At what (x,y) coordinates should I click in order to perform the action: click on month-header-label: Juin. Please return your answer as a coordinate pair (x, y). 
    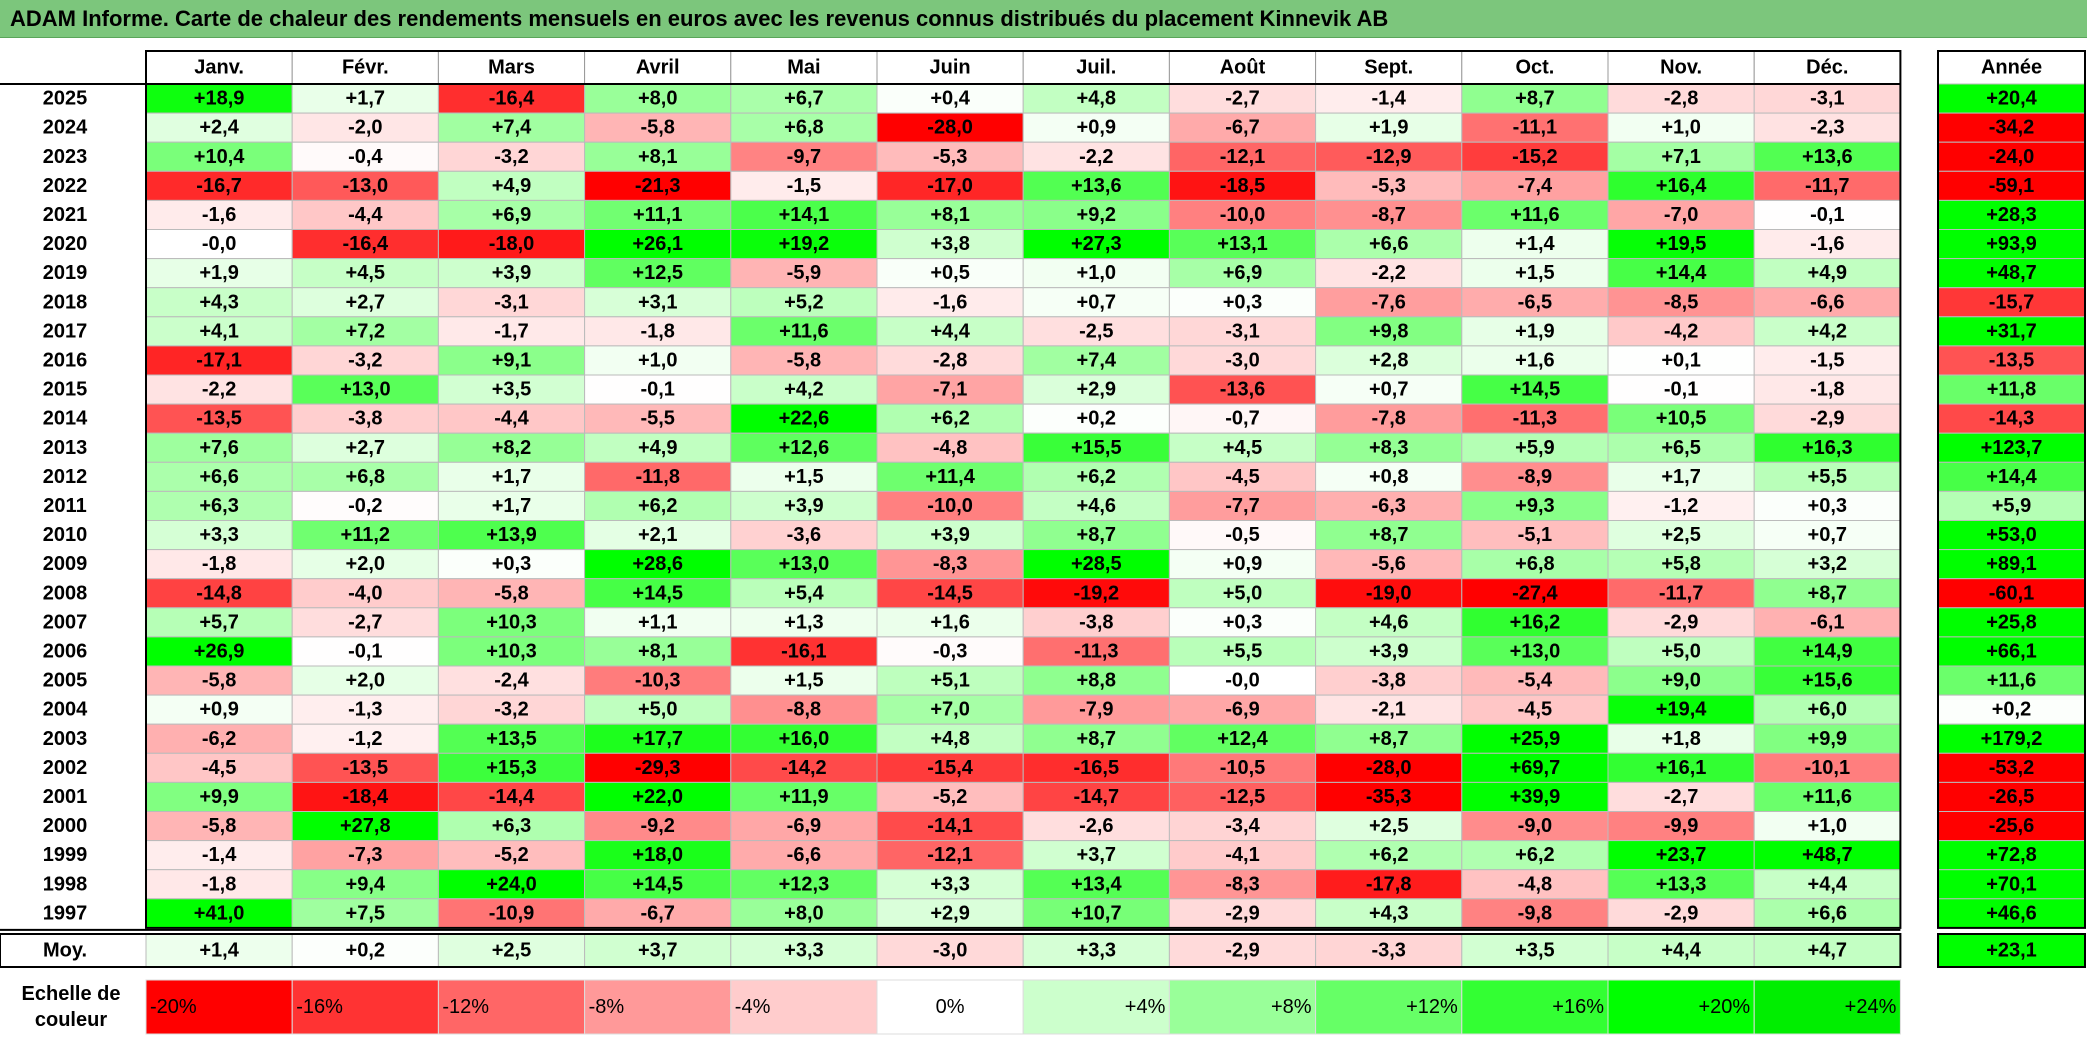
    Looking at the image, I should click on (950, 68).